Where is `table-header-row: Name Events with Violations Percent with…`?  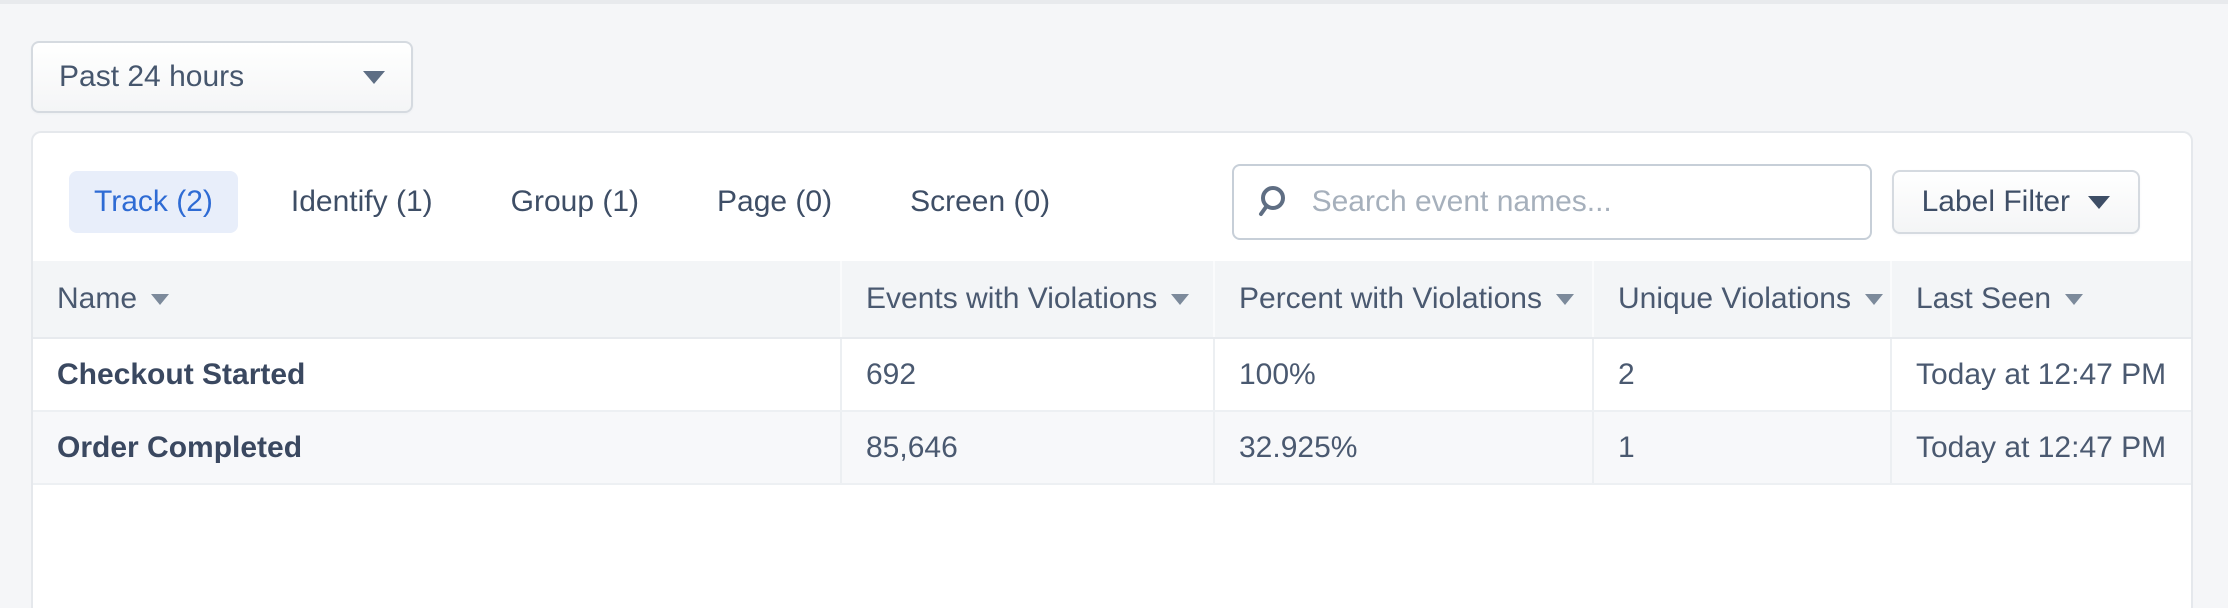 table-header-row: Name Events with Violations Percent with… is located at coordinates (1112, 300).